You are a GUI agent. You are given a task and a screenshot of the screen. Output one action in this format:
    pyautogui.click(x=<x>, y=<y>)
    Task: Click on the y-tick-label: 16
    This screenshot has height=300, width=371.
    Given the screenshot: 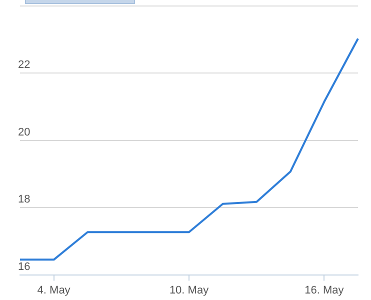 What is the action you would take?
    pyautogui.click(x=24, y=266)
    